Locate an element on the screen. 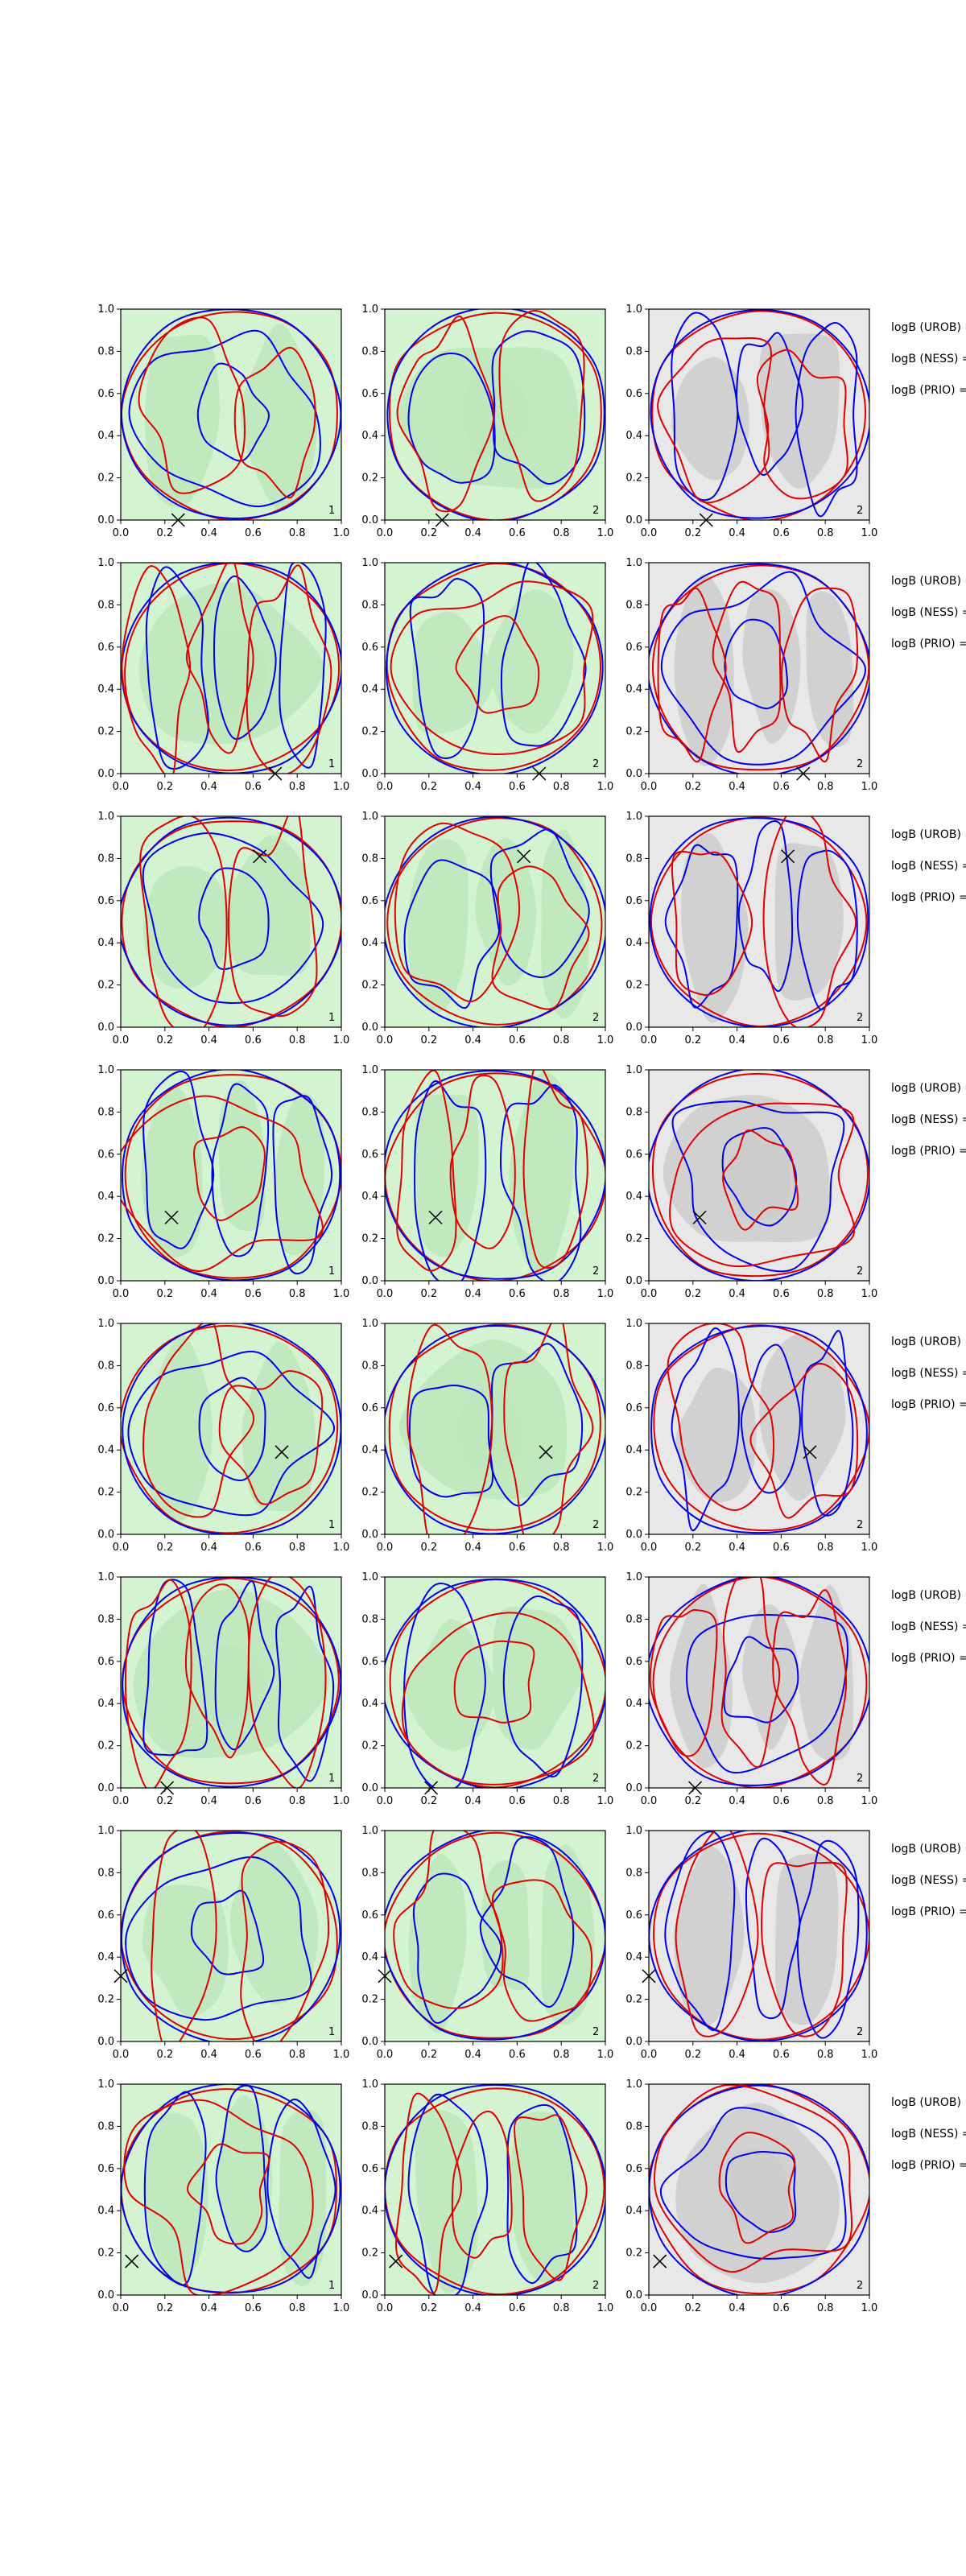  panel-r3-c1: 1 0.0 0.2 0.4 0.6 0.8 1.0 0.0 0.2 0.4 0.6 0.8 1.0 is located at coordinates (223, 928).